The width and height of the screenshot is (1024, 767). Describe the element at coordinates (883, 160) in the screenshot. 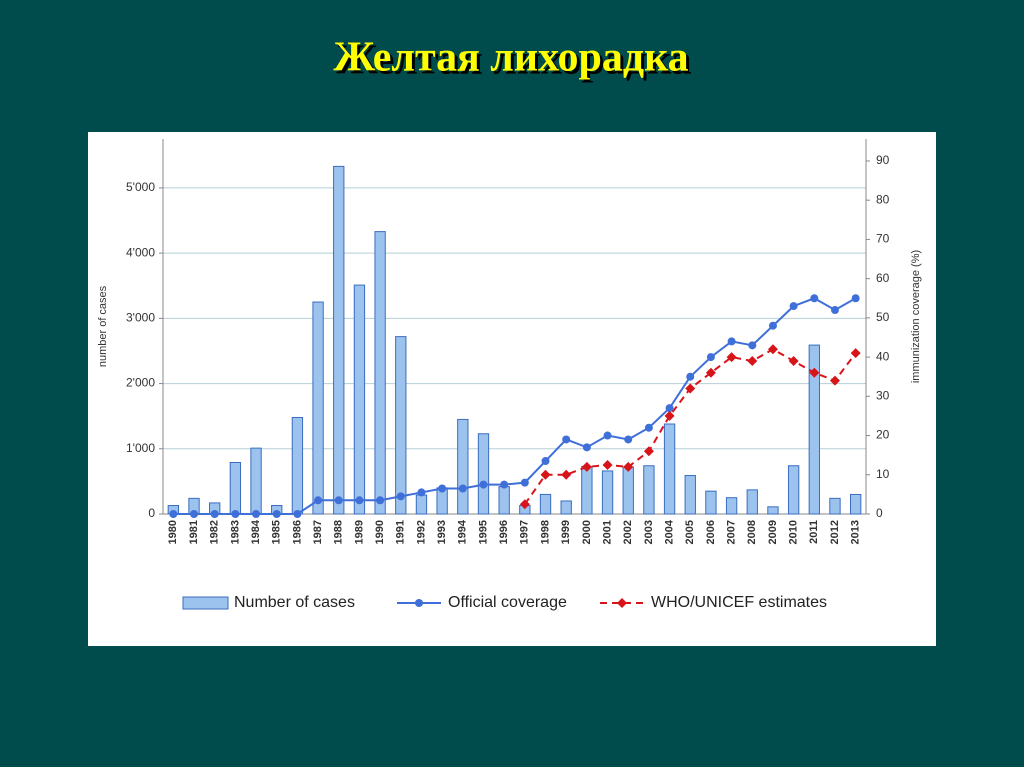

I see `y2-tick-label: 90` at that location.